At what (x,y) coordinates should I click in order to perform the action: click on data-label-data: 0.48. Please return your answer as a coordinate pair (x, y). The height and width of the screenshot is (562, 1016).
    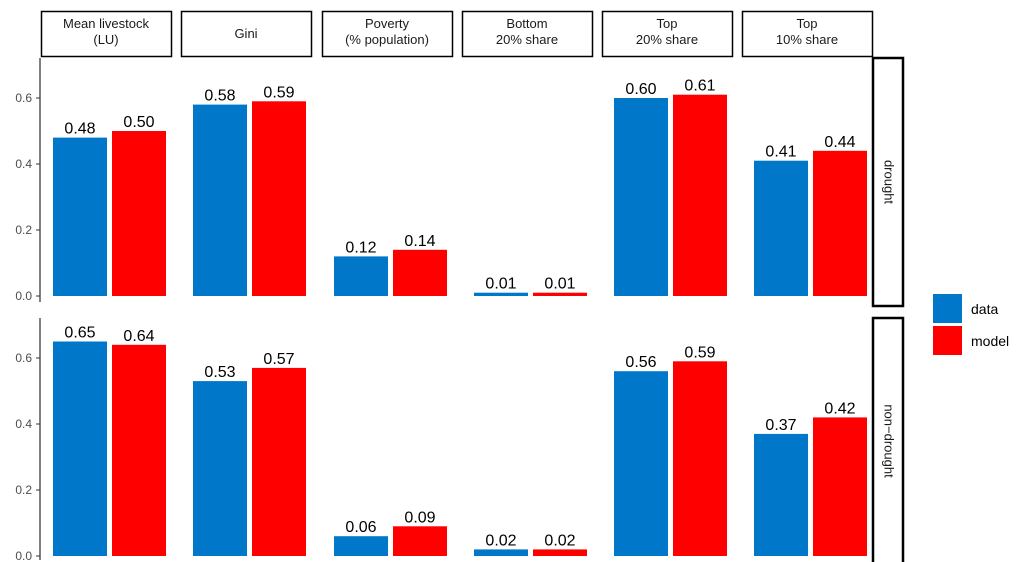
    Looking at the image, I should click on (79, 129).